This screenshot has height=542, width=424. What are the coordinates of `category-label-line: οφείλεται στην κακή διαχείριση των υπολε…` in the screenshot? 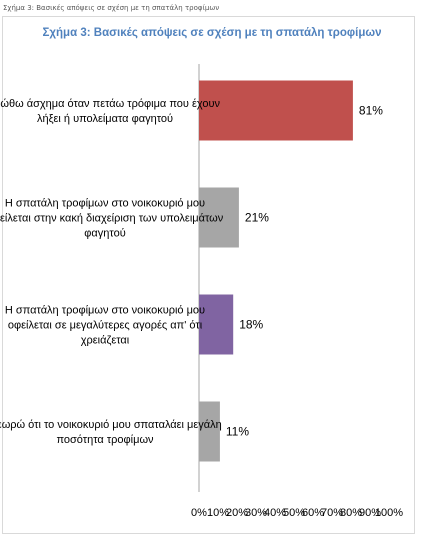 It's located at (112, 219).